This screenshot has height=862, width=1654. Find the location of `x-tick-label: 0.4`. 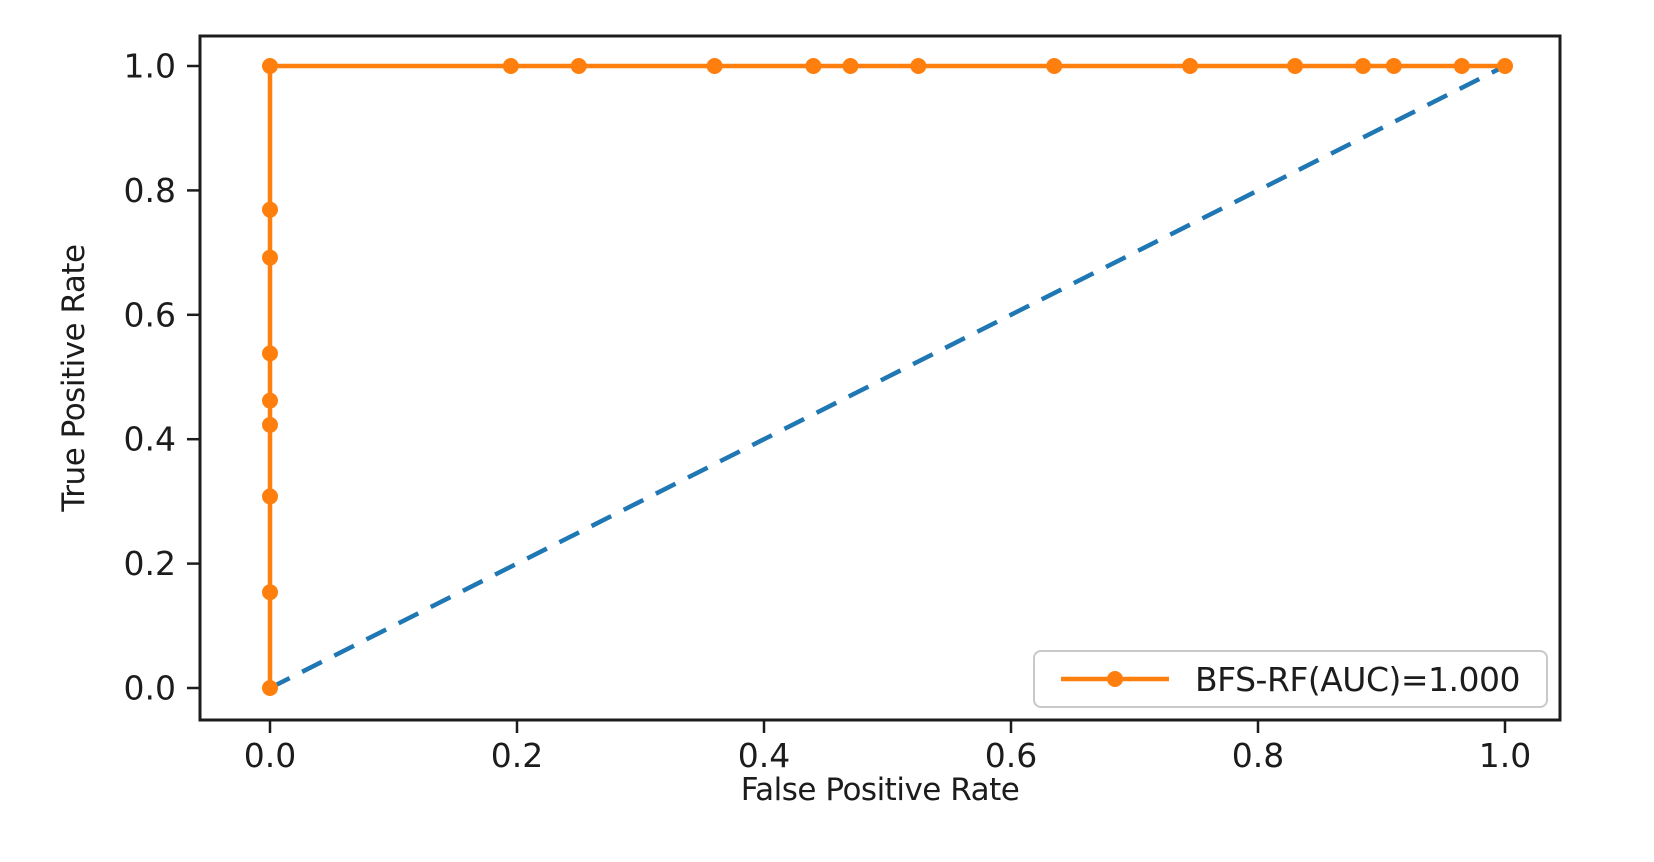

x-tick-label: 0.4 is located at coordinates (764, 755).